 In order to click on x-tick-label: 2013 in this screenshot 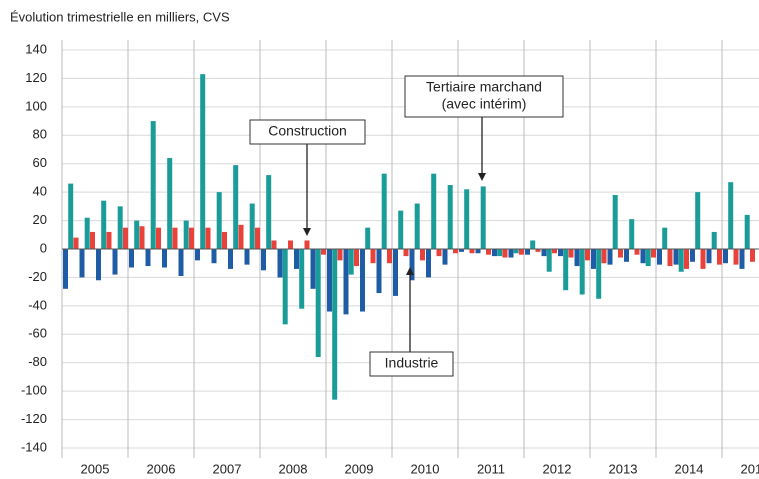, I will do `click(623, 468)`.